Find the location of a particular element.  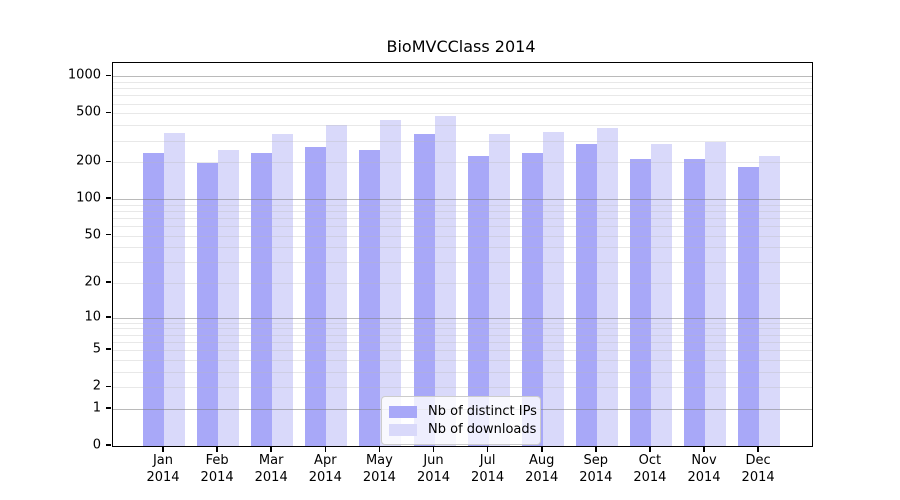

x-tick-label-mar: Mar 2014 is located at coordinates (271, 469).